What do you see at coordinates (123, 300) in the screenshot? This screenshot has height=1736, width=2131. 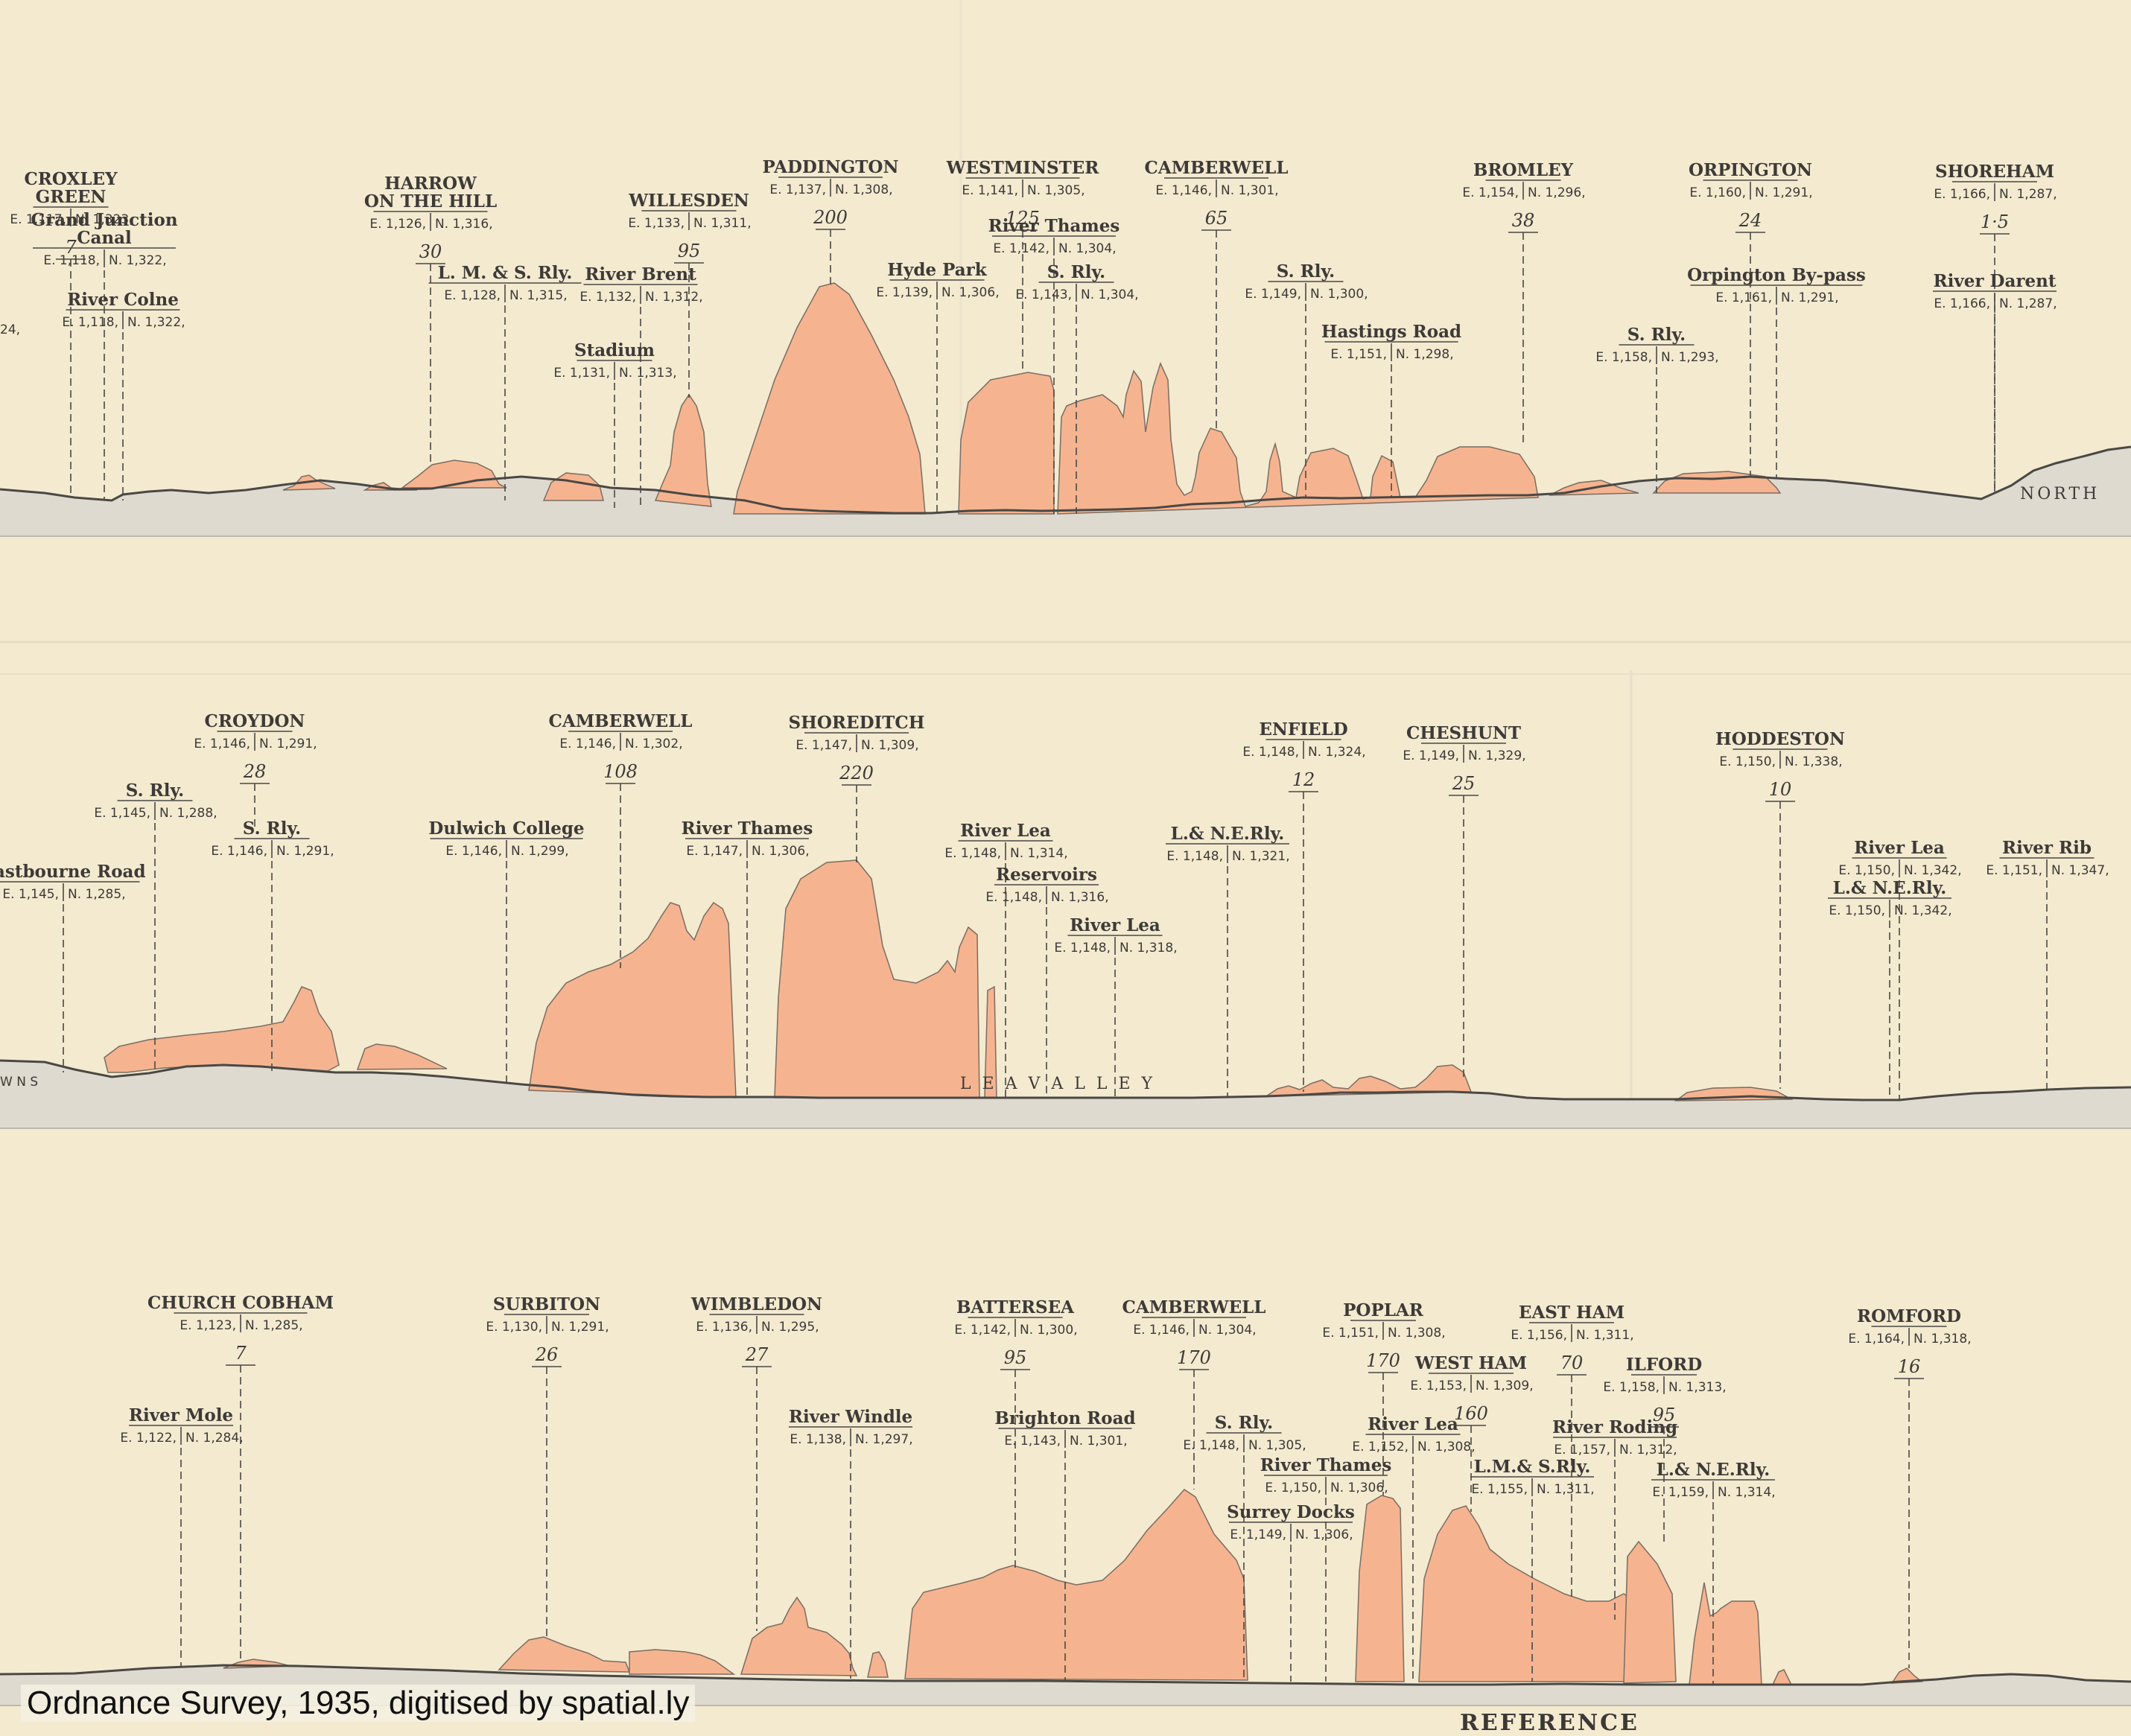 I see `place-name: River Colne` at bounding box center [123, 300].